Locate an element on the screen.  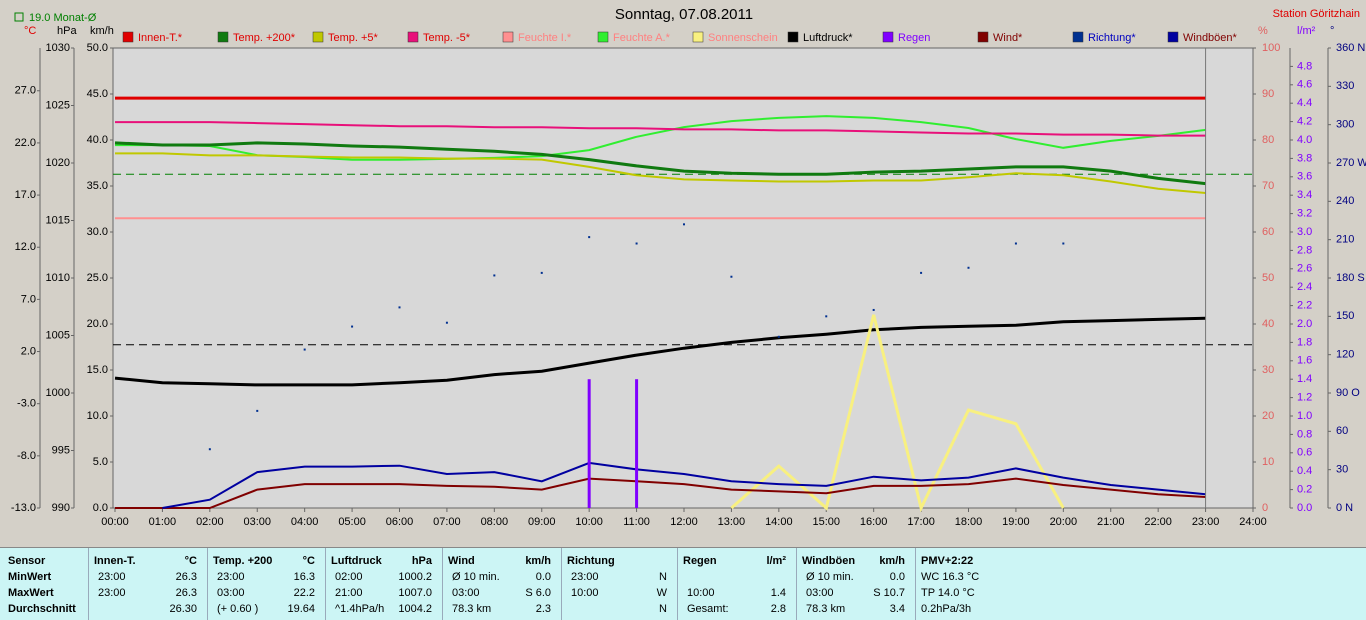
y-tick-label: 120 is located at coordinates (1345, 355).